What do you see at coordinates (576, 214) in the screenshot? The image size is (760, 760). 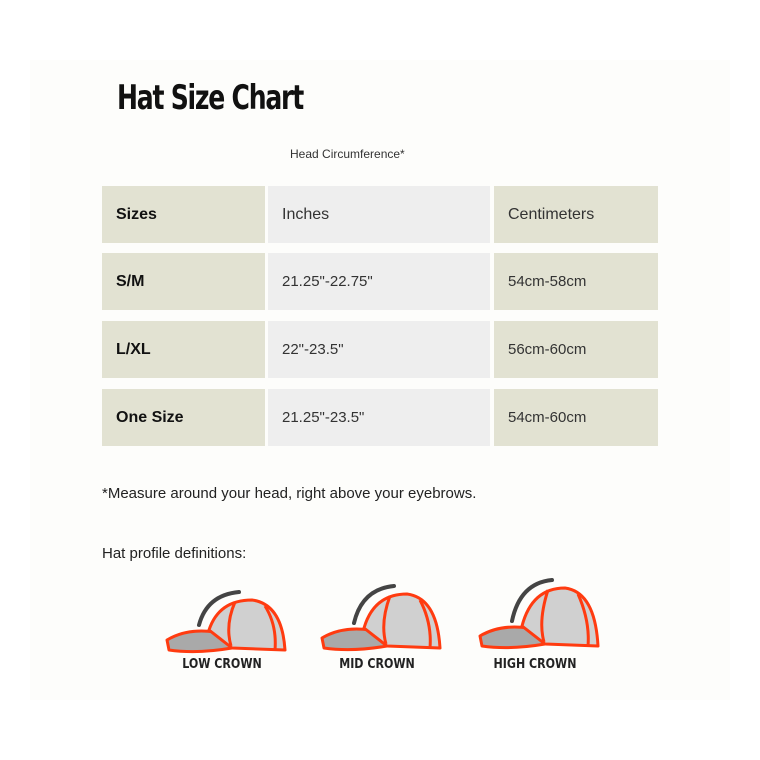 I see `header-centimeters: Centimeters` at bounding box center [576, 214].